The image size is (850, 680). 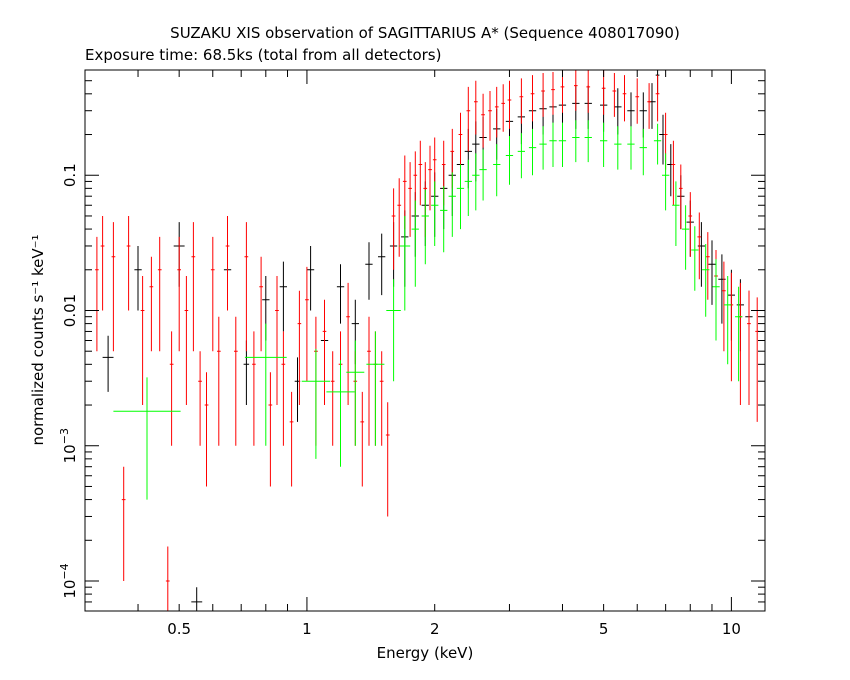 I want to click on y-tick-label: 10−3, so click(x=68, y=445).